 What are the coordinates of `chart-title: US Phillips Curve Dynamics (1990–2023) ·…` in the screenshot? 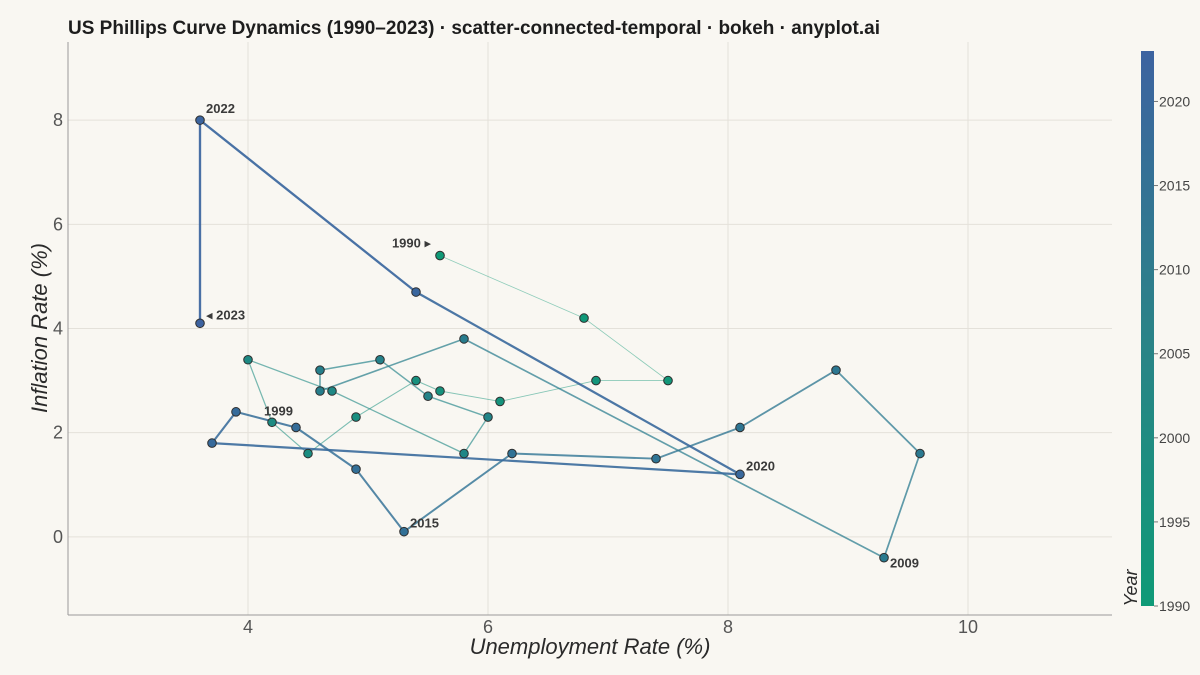 It's located at (474, 28).